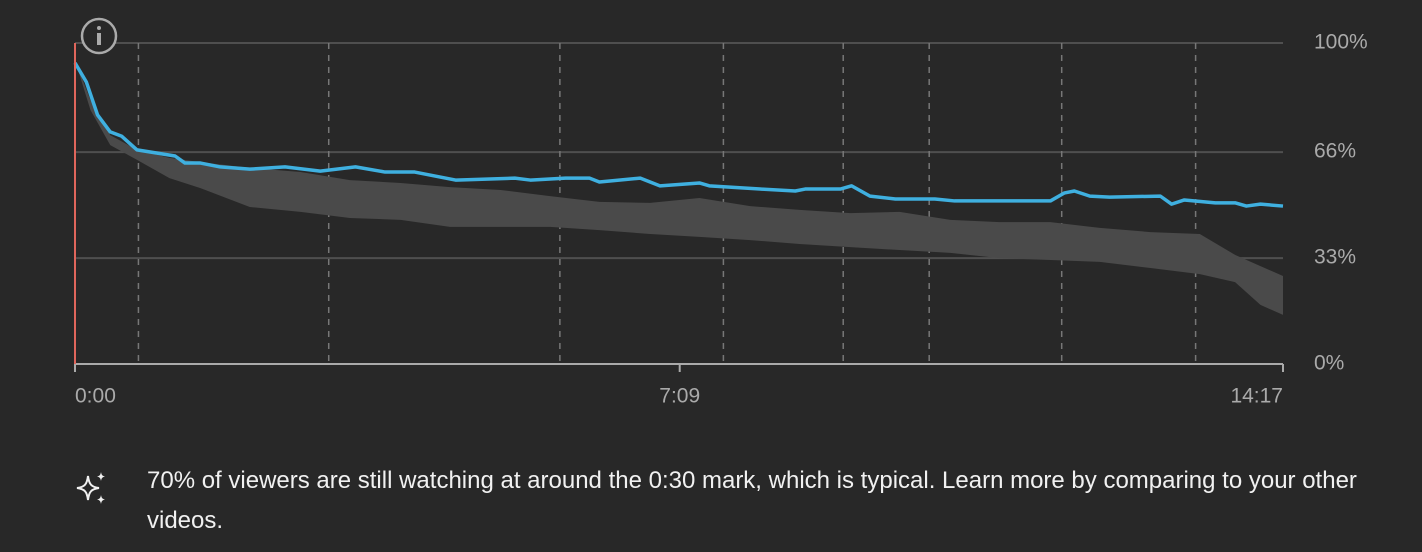 The height and width of the screenshot is (552, 1422). Describe the element at coordinates (1335, 257) in the screenshot. I see `y-tick-label: 33%` at that location.